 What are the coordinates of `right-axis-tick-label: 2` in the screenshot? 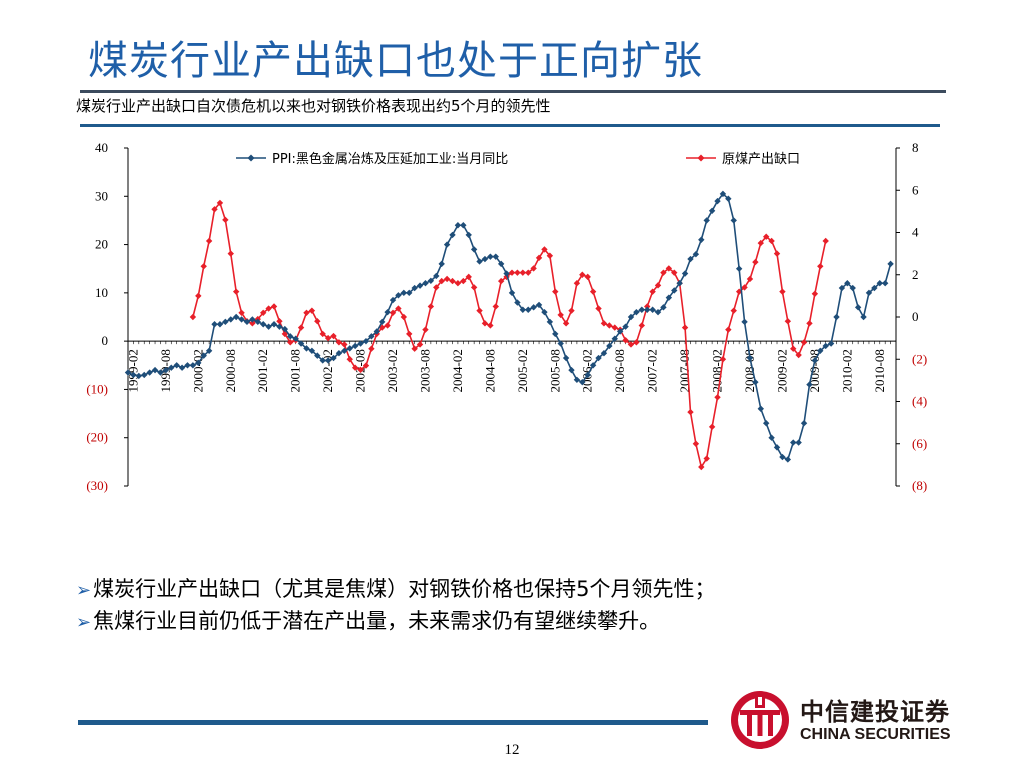 It's located at (915, 274).